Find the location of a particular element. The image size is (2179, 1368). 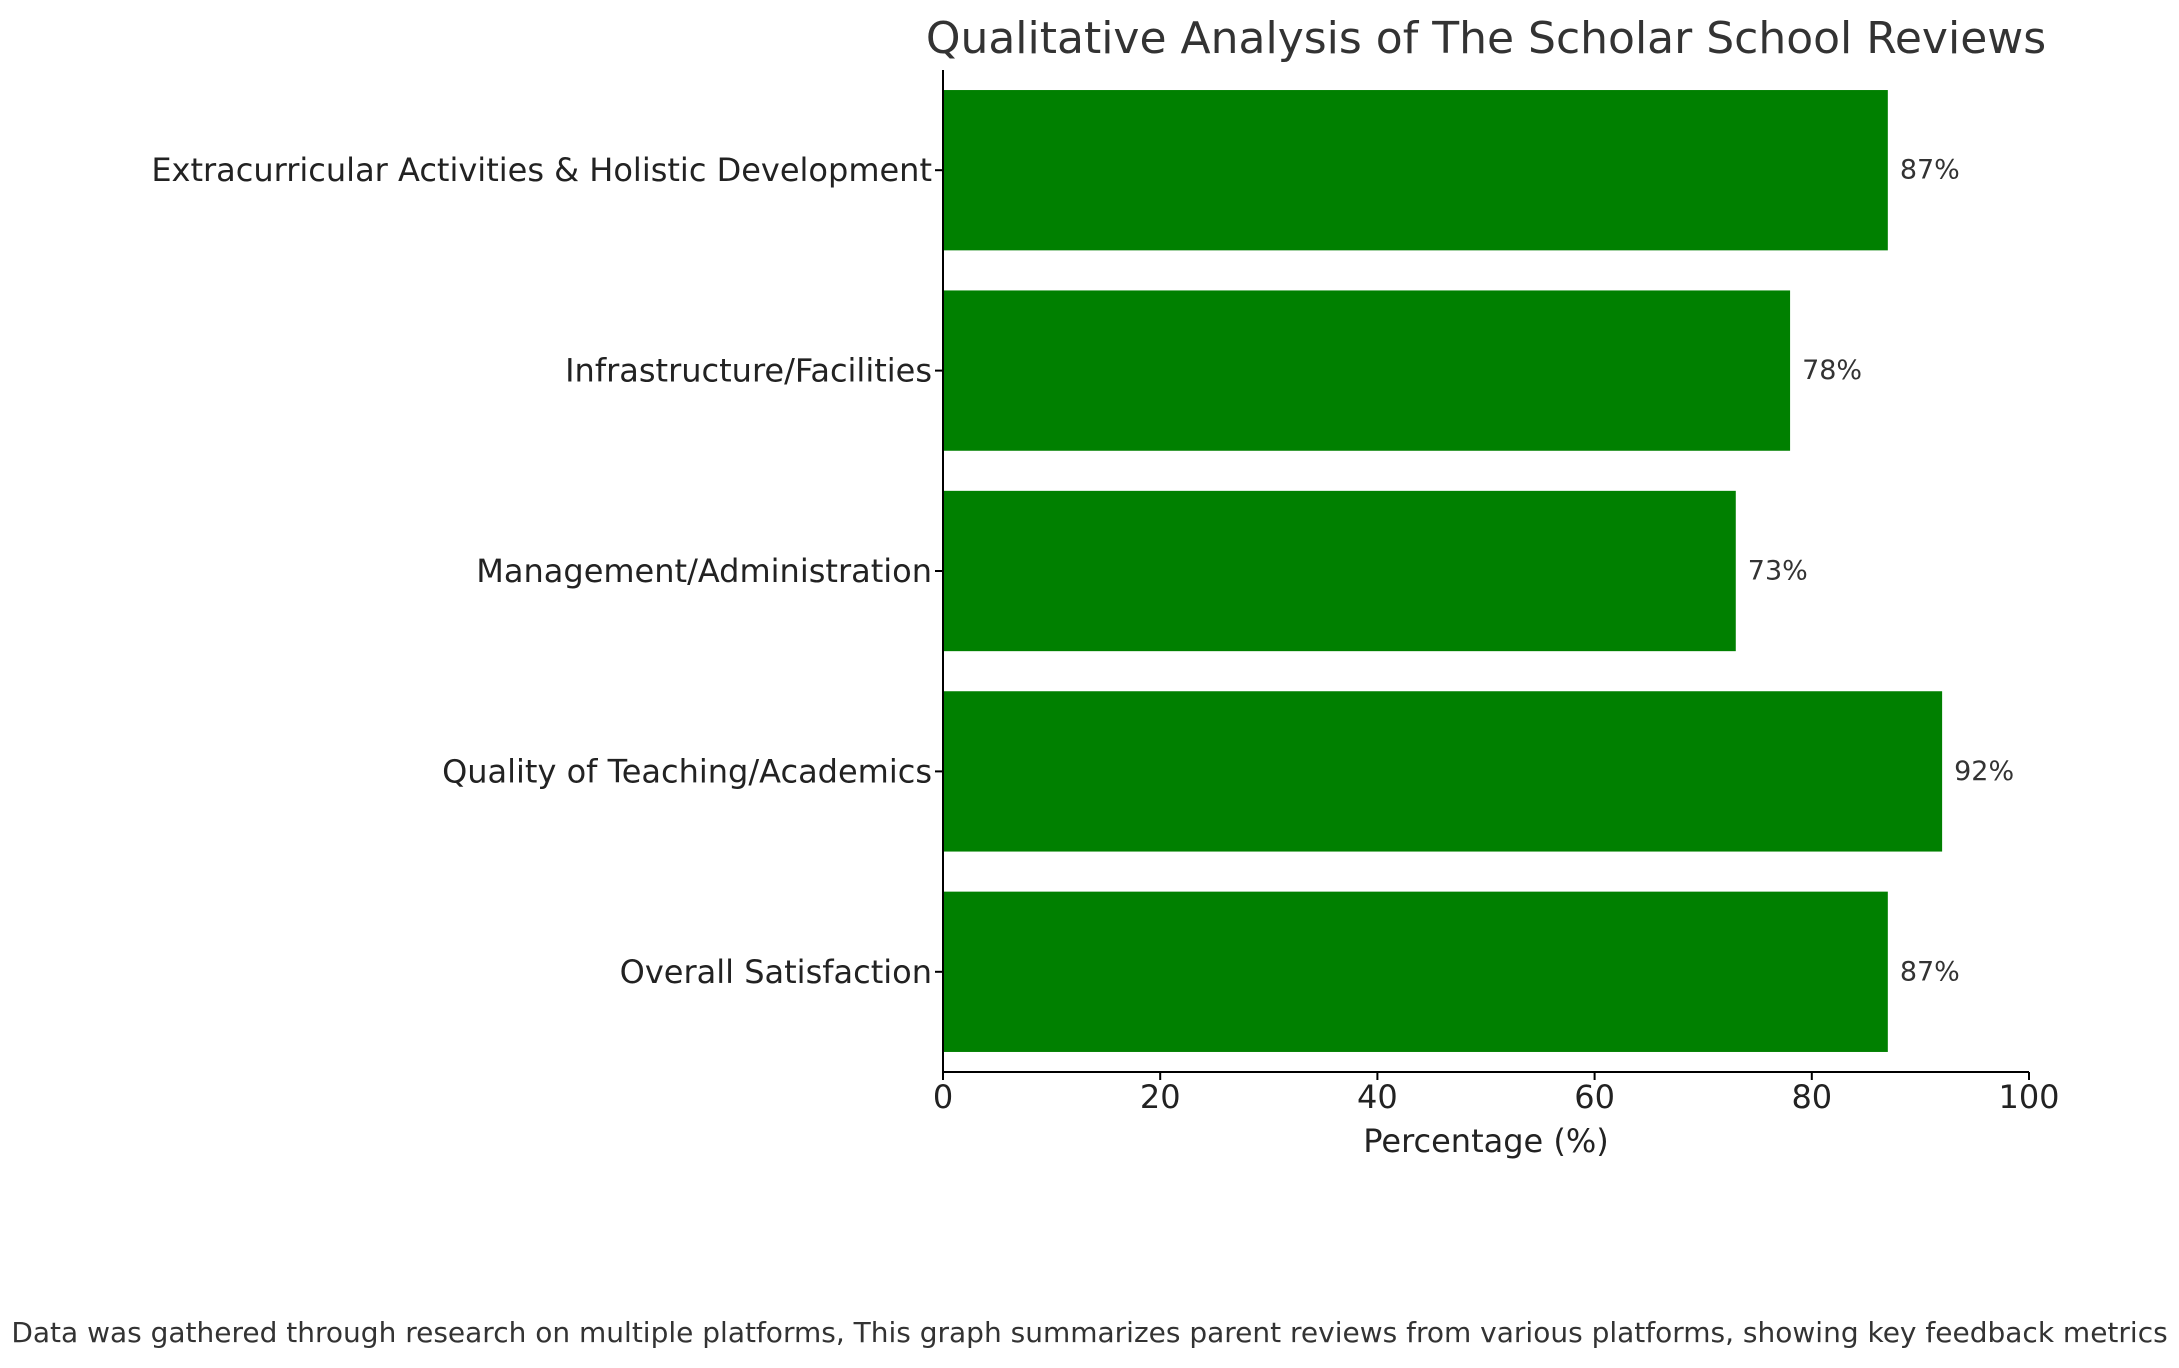

x-tick-label: 20 is located at coordinates (1160, 1097).